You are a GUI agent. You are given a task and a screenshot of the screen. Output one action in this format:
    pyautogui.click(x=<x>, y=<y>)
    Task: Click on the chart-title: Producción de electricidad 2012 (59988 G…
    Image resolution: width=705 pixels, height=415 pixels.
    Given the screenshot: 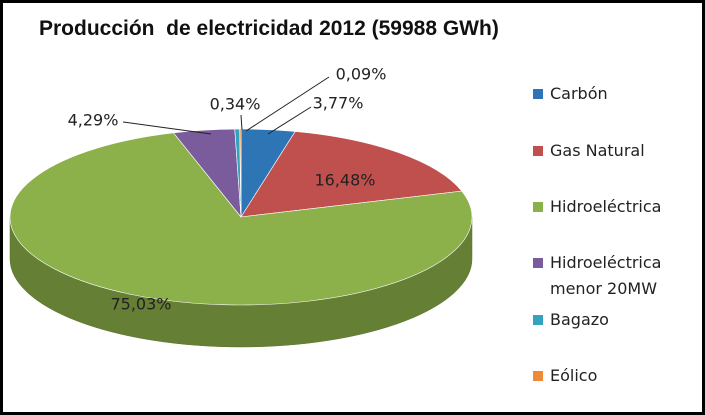 What is the action you would take?
    pyautogui.click(x=269, y=28)
    